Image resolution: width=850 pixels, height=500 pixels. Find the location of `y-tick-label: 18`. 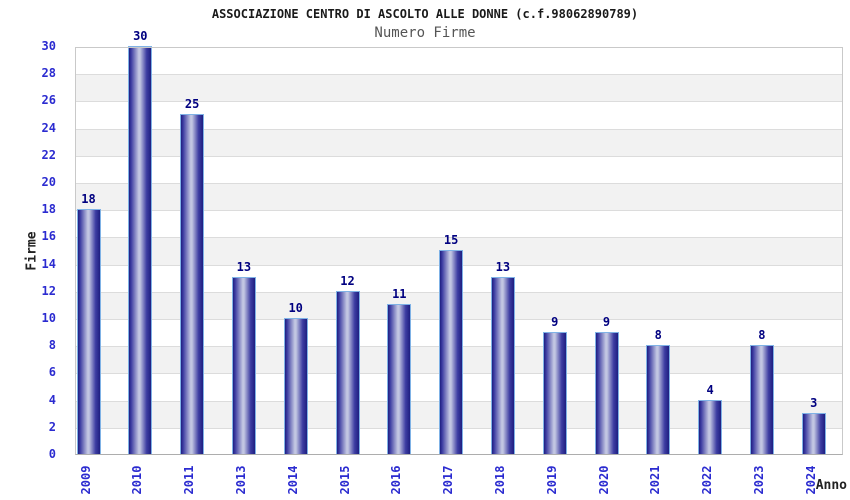

y-tick-label: 18 is located at coordinates (48, 209).